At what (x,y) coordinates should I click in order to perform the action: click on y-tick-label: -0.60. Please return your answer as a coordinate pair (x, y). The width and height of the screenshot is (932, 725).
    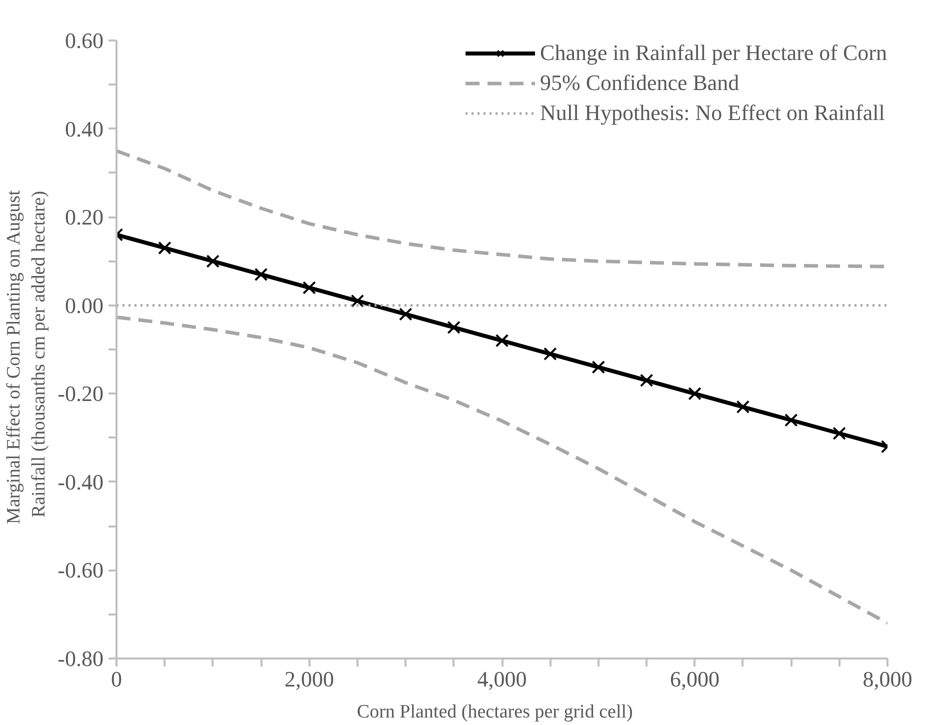
    Looking at the image, I should click on (81, 570).